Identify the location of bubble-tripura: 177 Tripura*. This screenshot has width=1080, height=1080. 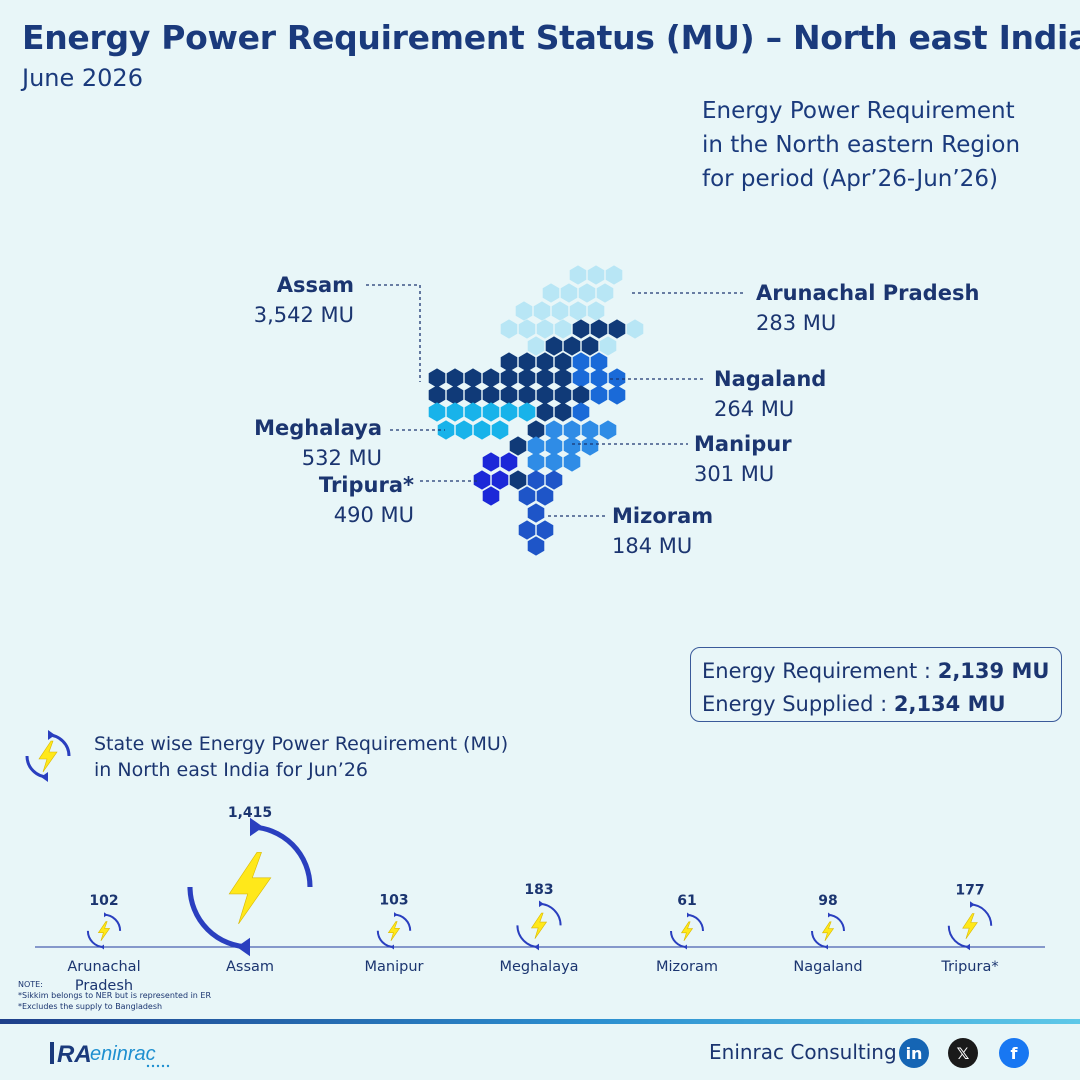
(969, 929).